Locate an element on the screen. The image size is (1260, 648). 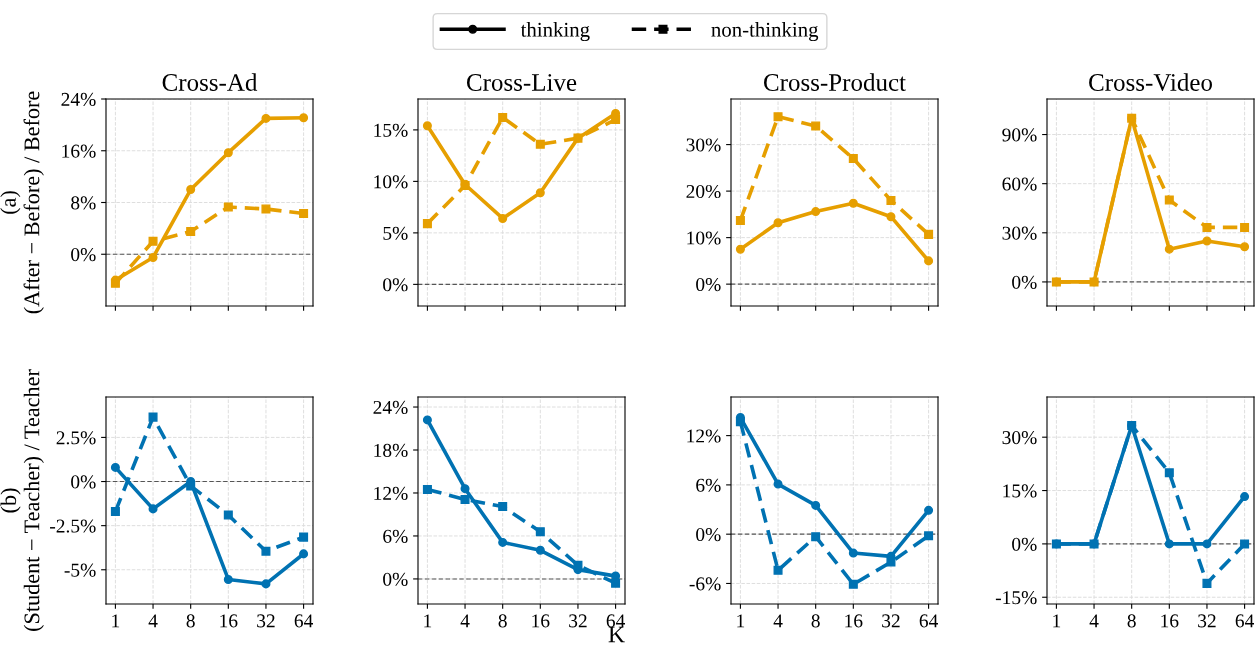
chart-title: Cross-Ad is located at coordinates (210, 82).